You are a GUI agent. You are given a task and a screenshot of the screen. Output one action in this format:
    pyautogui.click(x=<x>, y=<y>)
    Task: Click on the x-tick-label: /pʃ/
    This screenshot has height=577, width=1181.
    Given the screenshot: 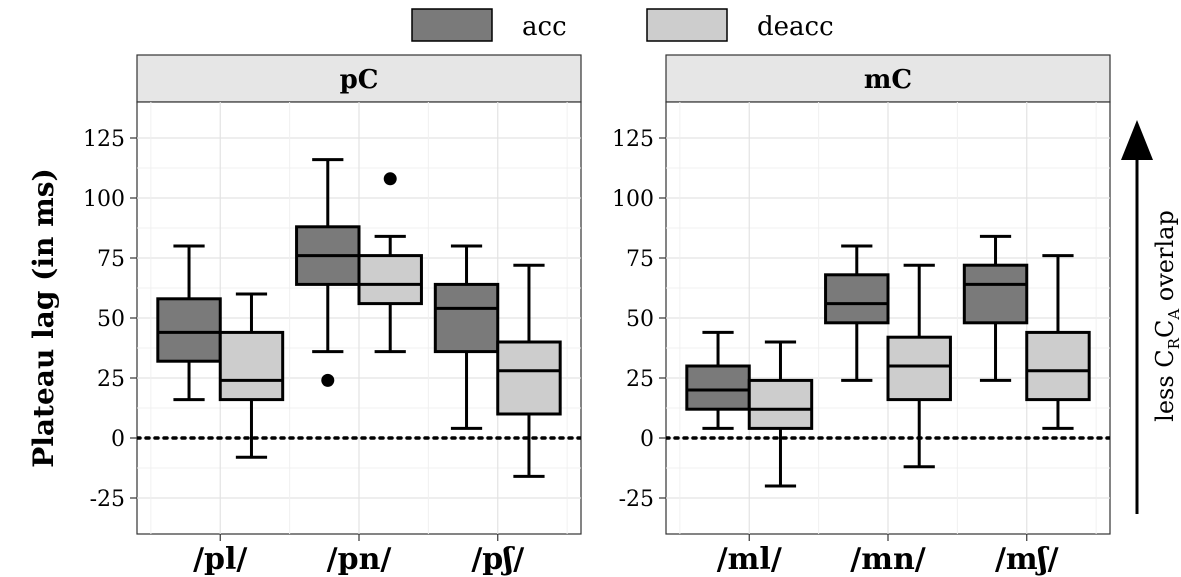 What is the action you would take?
    pyautogui.click(x=497, y=559)
    